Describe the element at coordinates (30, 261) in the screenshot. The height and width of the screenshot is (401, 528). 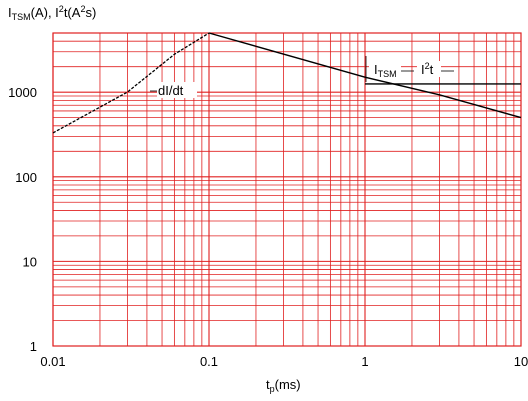
I see `y-tick-label: 10` at that location.